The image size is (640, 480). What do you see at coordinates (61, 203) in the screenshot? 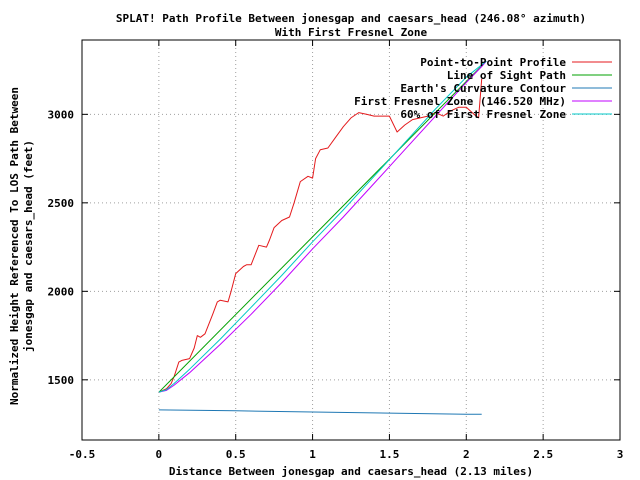
I see `y-tick-label: 2500` at bounding box center [61, 203].